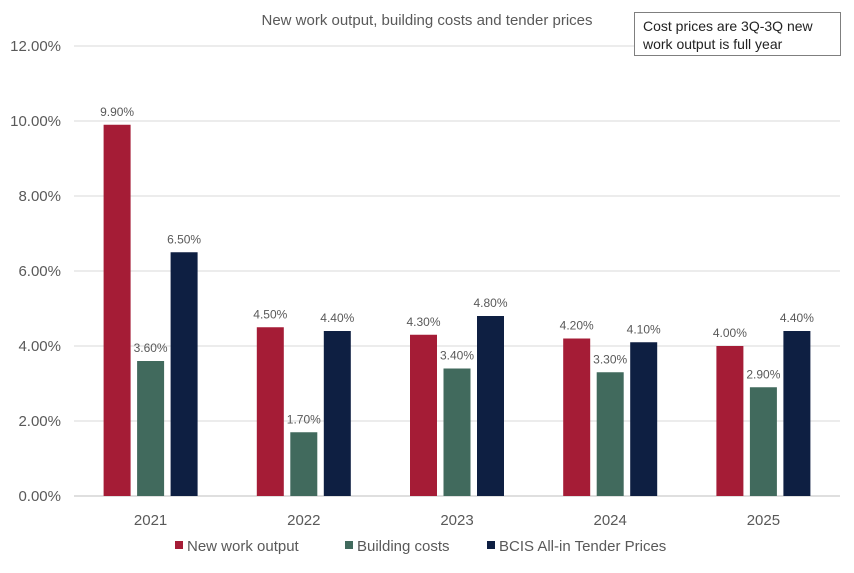 The width and height of the screenshot is (854, 573). I want to click on bar-new-work-output-2024, so click(577, 417).